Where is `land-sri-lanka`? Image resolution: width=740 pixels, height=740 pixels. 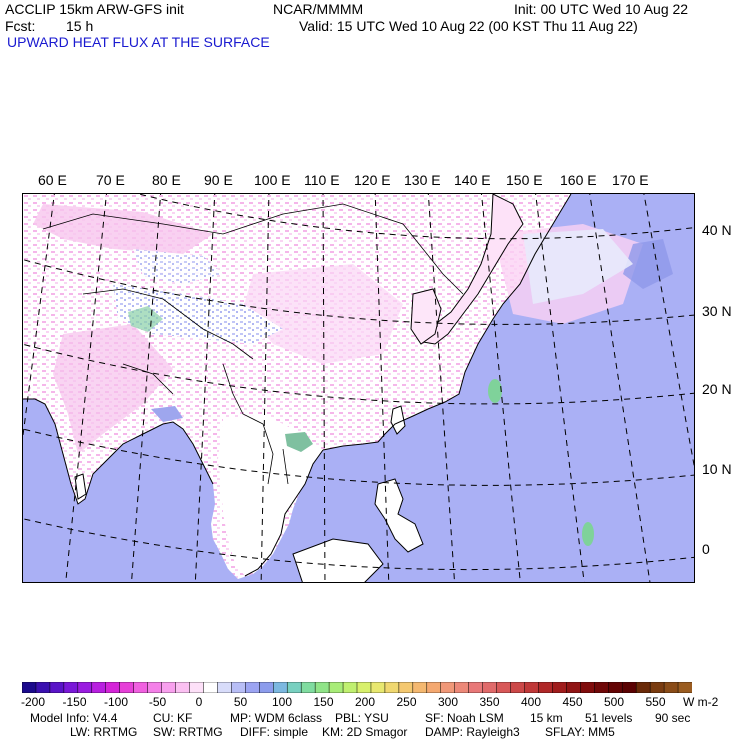
land-sri-lanka is located at coordinates (80, 486).